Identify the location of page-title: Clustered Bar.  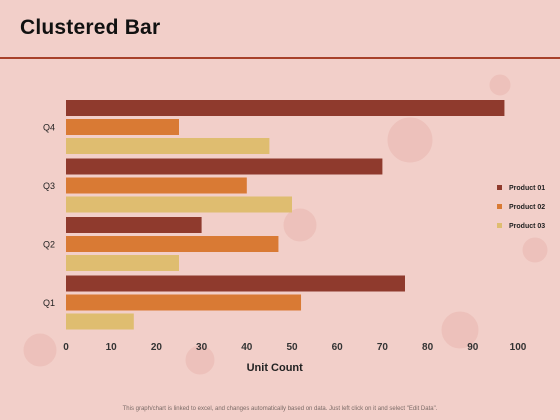
(90, 27).